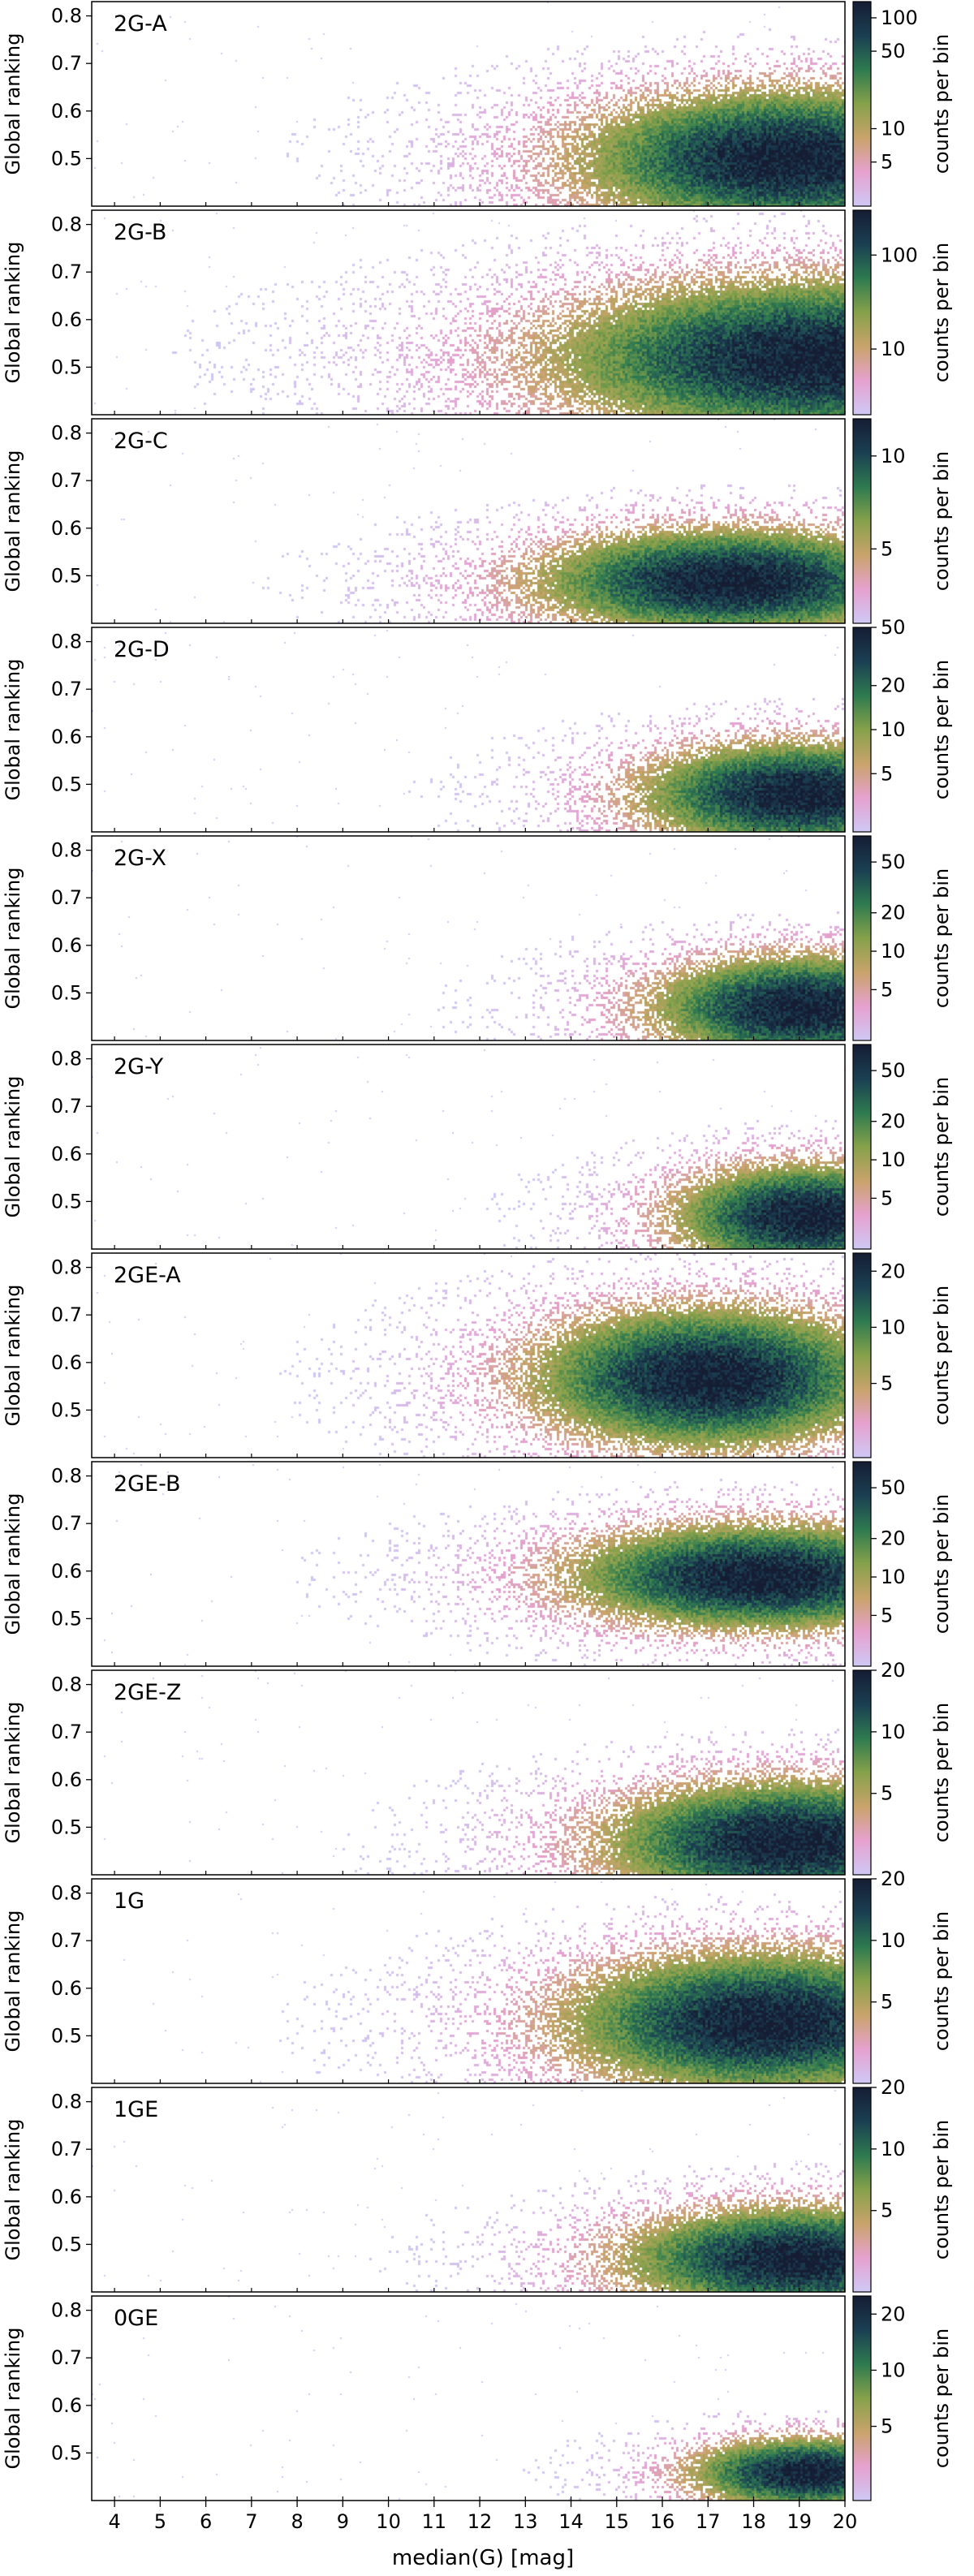  Describe the element at coordinates (141, 442) in the screenshot. I see `panel-label: 2G-C` at that location.